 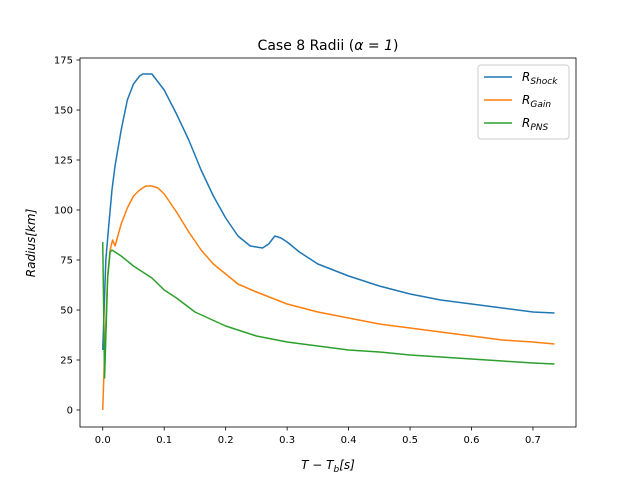 I want to click on y-tick-label: 175, so click(x=63, y=61).